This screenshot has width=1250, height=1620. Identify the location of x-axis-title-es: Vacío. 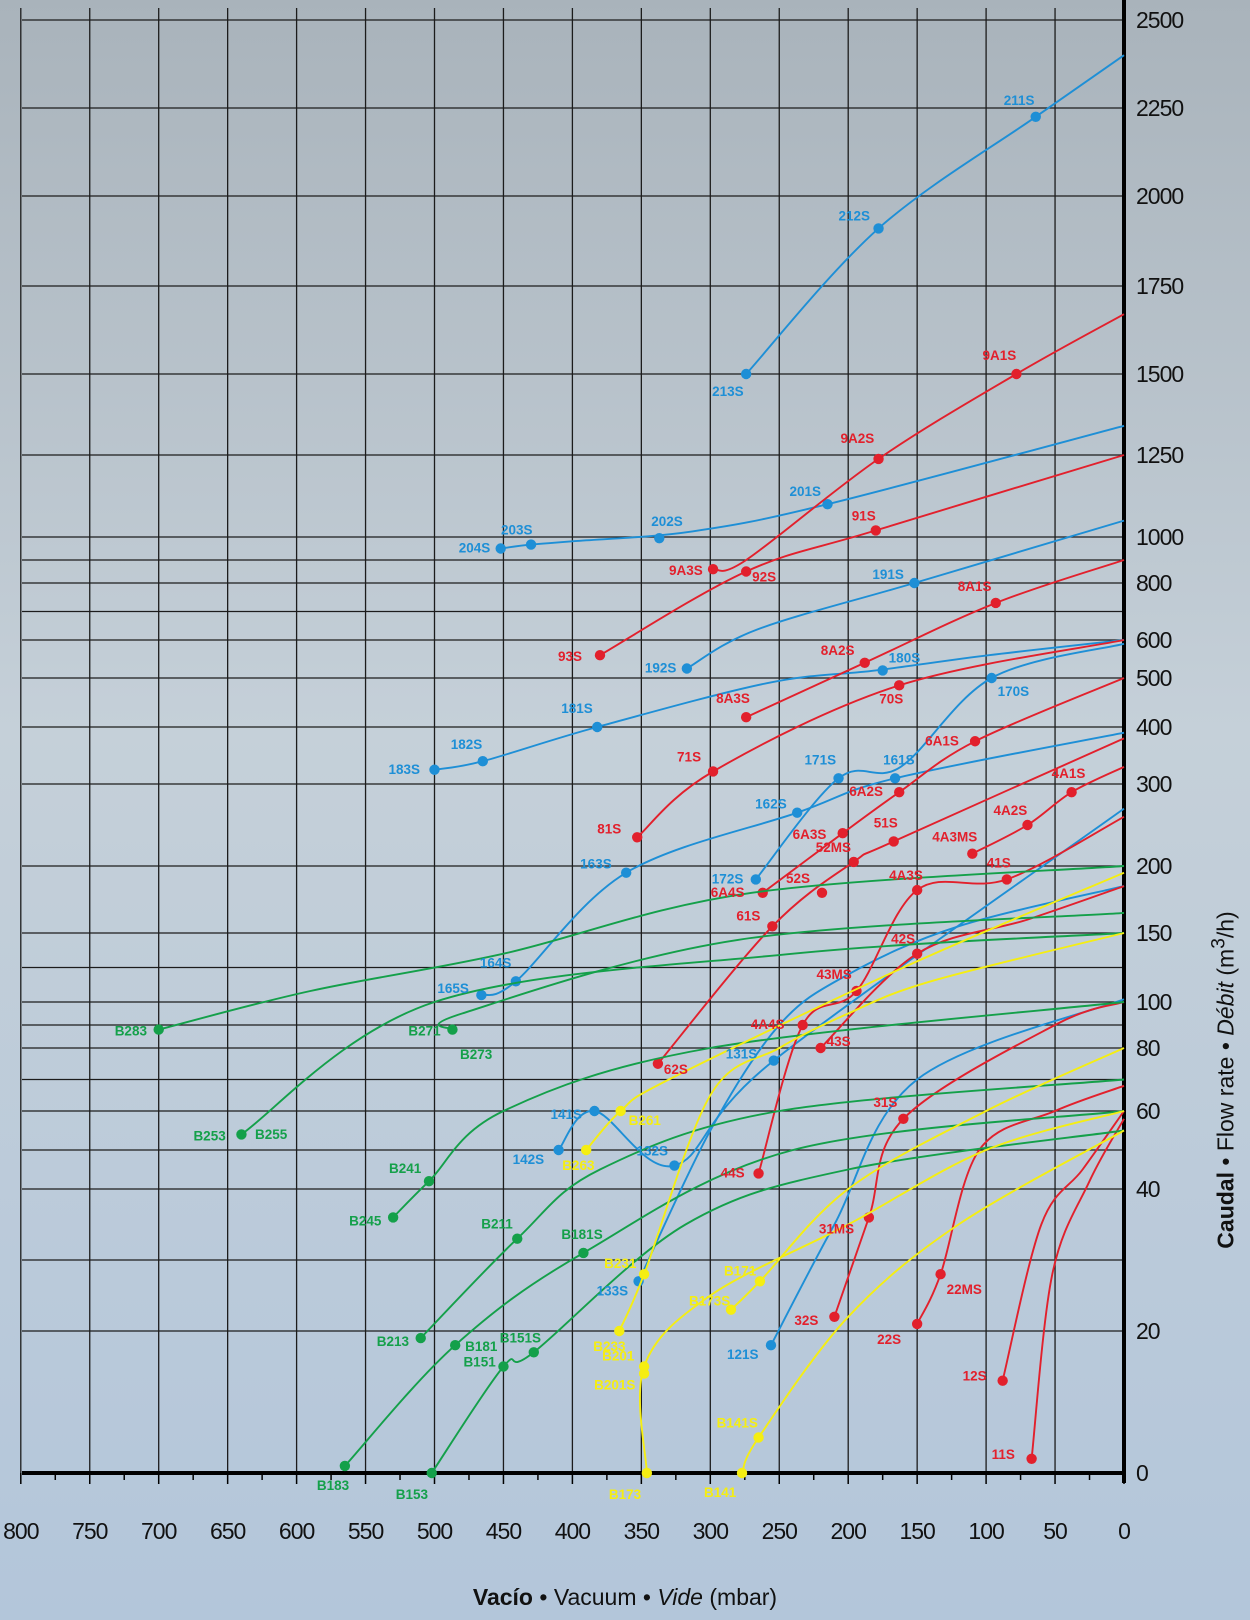
(502, 1597).